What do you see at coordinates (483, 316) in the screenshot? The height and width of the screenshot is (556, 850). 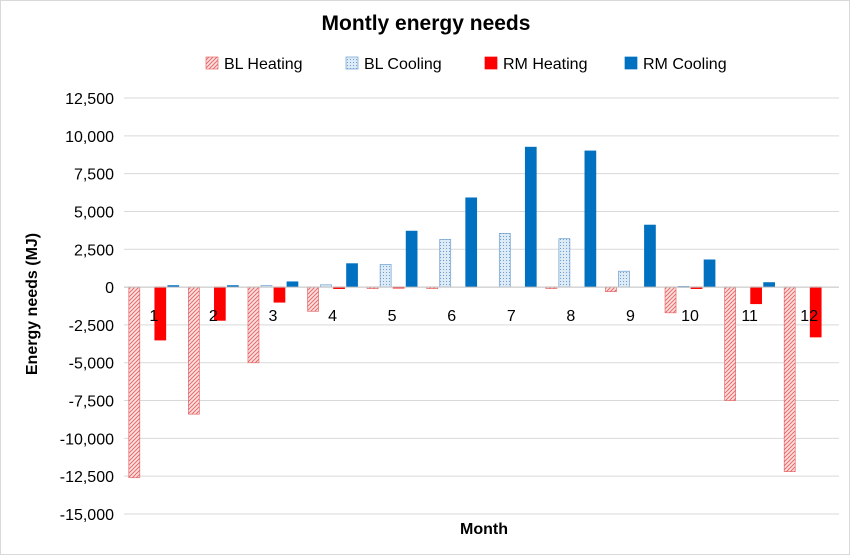 I see `x-axis-categories: 1 2 3 4 5 6 7 8 9 10 11 12` at bounding box center [483, 316].